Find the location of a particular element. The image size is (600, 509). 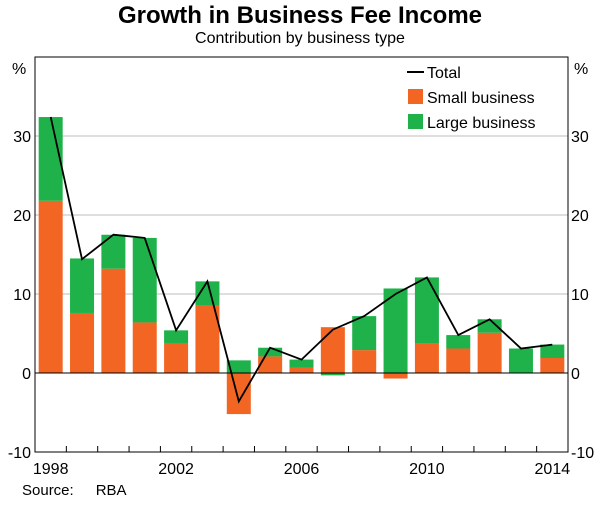

legend-swatch-small-business is located at coordinates (415, 96).